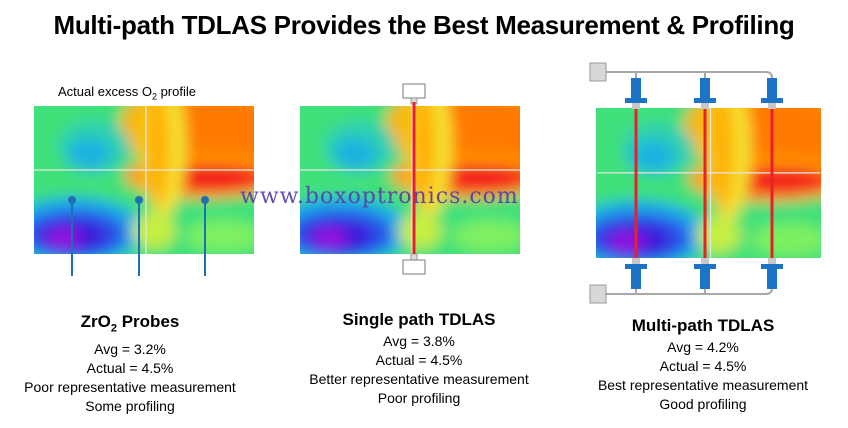  Describe the element at coordinates (130, 368) in the screenshot. I see `zro2-actual: Actual = 4.5%` at that location.